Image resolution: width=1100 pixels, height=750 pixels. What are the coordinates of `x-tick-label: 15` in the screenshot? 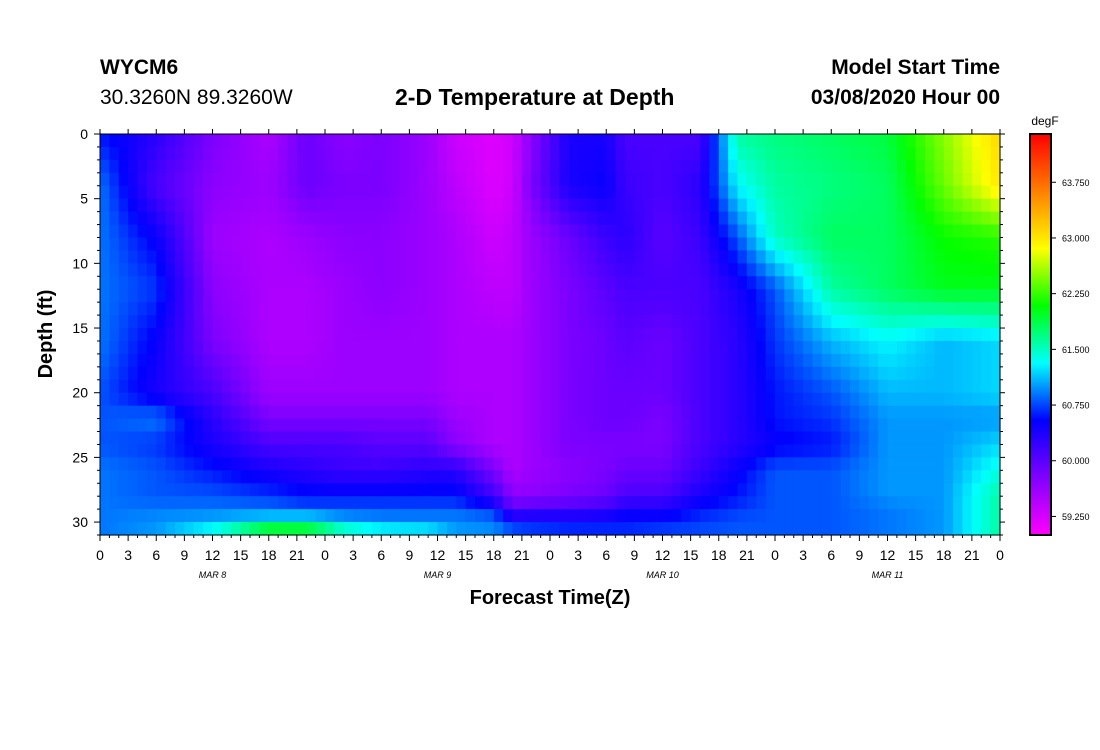 It's located at (241, 555).